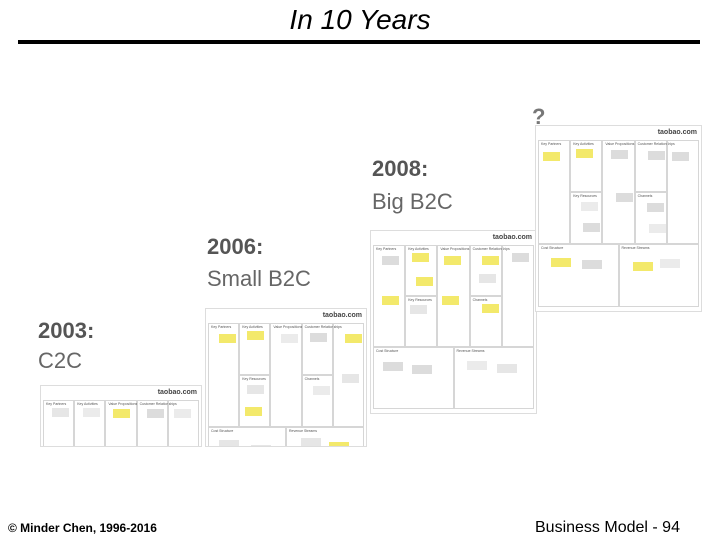 This screenshot has height=540, width=720. What do you see at coordinates (82, 528) in the screenshot?
I see `footer-copyright: © Minder Chen, 1996-2016` at bounding box center [82, 528].